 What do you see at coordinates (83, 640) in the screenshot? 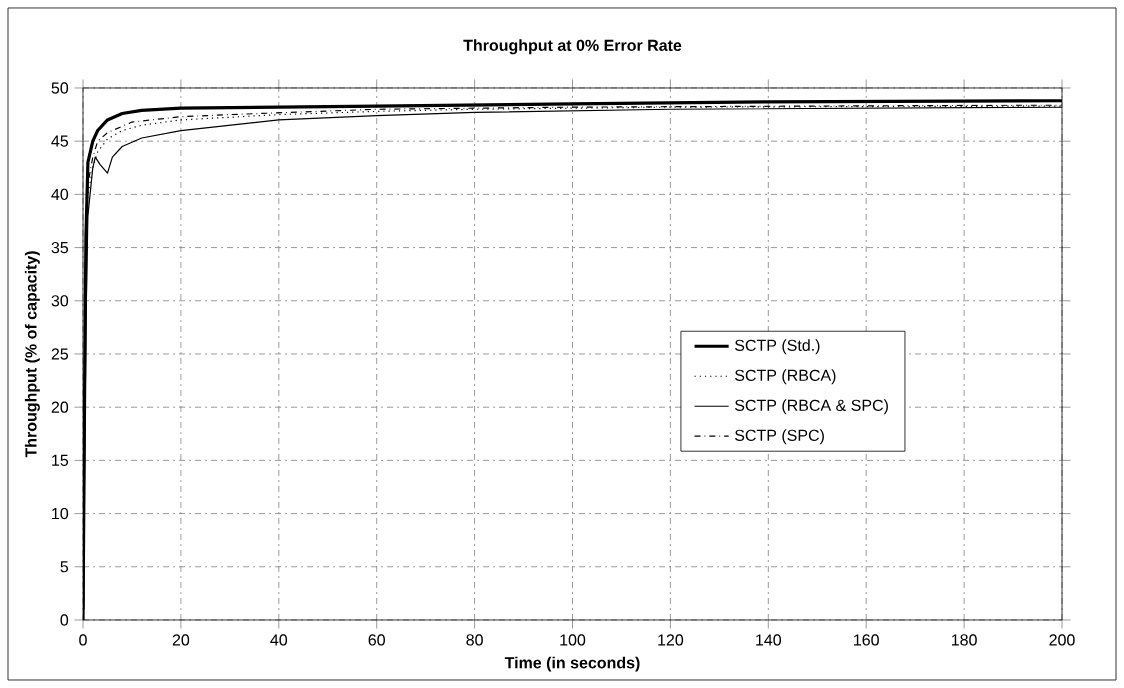
I see `x-tick-label: 0` at bounding box center [83, 640].